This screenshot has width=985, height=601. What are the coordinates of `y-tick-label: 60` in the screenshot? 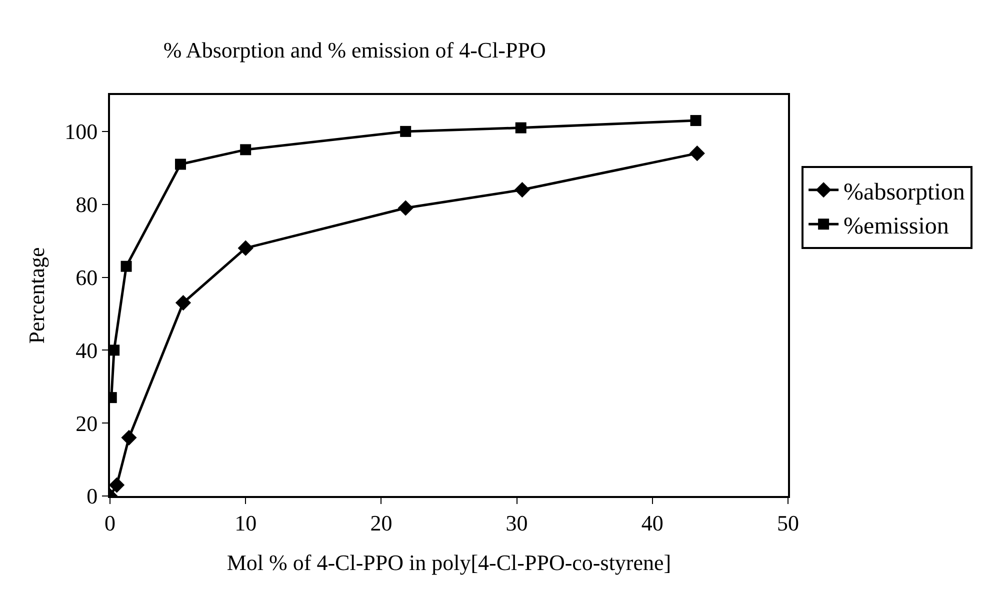 It's located at (87, 277).